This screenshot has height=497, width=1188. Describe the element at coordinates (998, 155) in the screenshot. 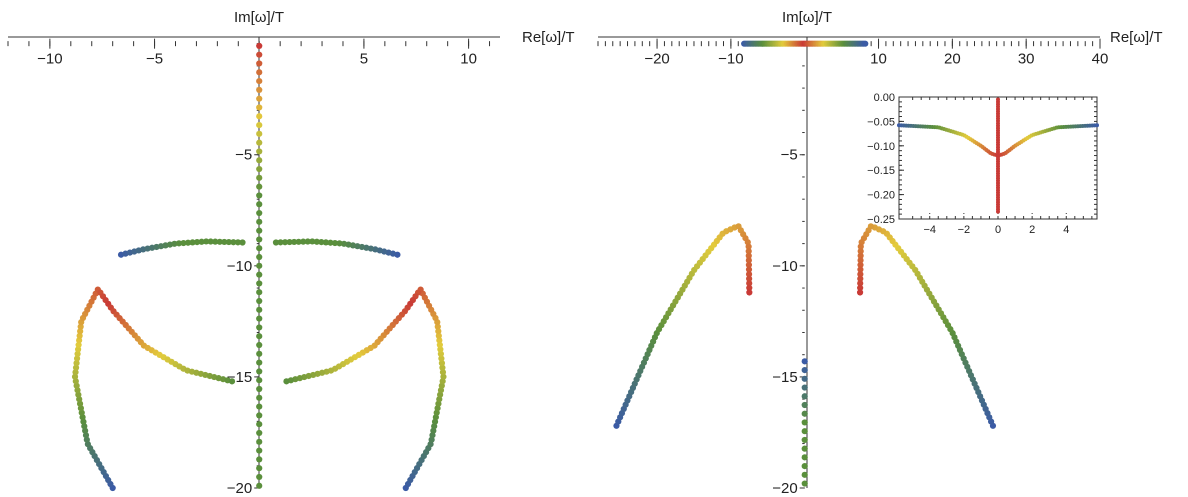

I see `inset-points` at that location.